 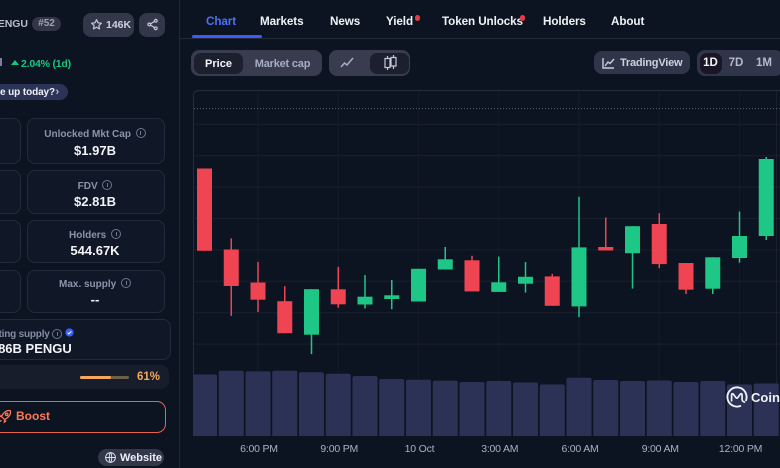 I want to click on svg-text: 9:00 AM, so click(x=660, y=449).